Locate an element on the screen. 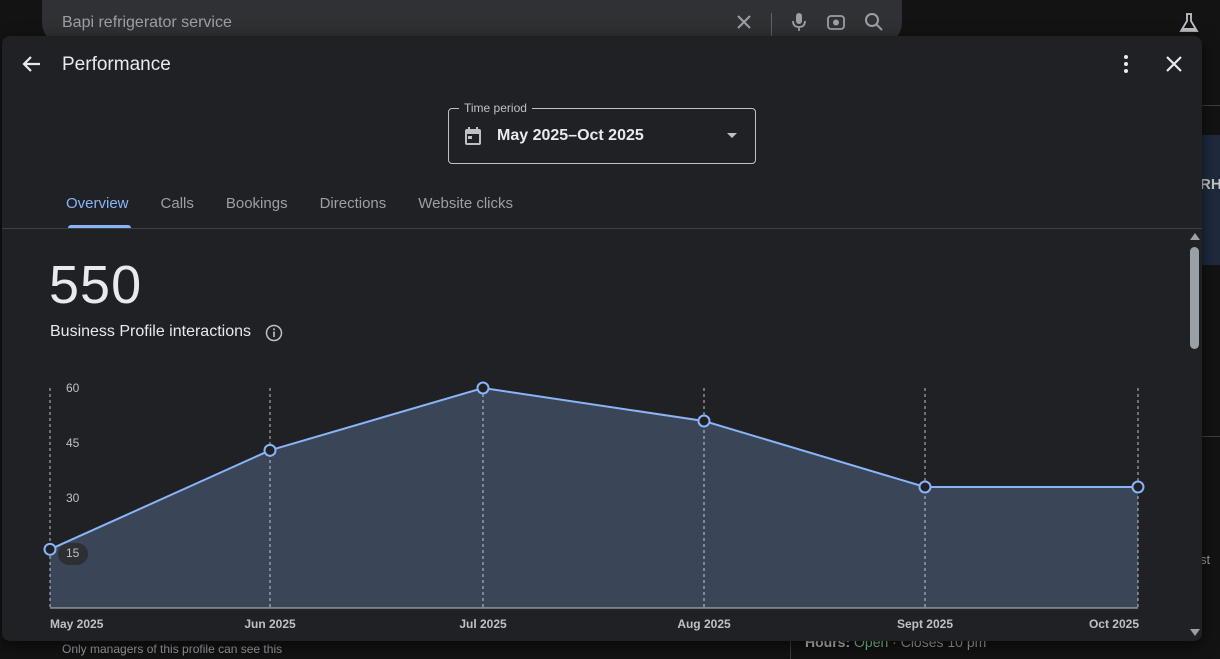  background-search-text: Bapi refrigerator service is located at coordinates (147, 22).